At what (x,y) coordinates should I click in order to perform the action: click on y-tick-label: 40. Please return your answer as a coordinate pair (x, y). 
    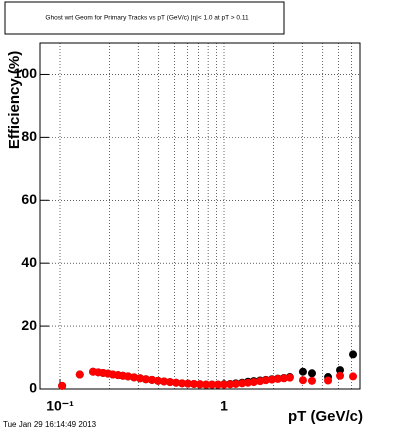
    Looking at the image, I should click on (29, 262).